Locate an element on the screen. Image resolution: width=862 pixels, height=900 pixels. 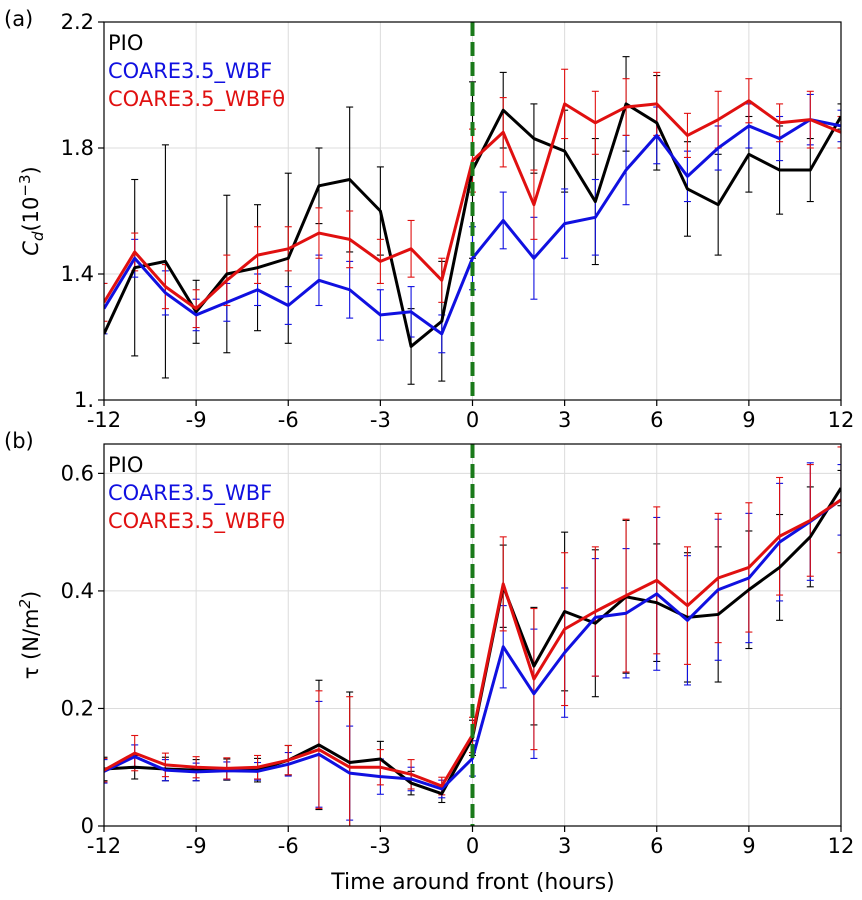
y-tick-label: 2.2 is located at coordinates (77, 22).